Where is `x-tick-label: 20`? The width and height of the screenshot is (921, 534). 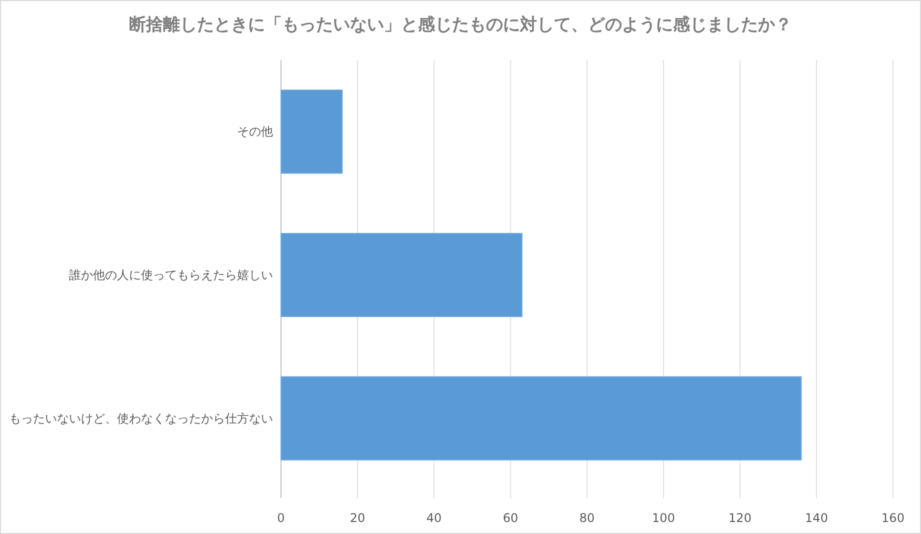 x-tick-label: 20 is located at coordinates (358, 518).